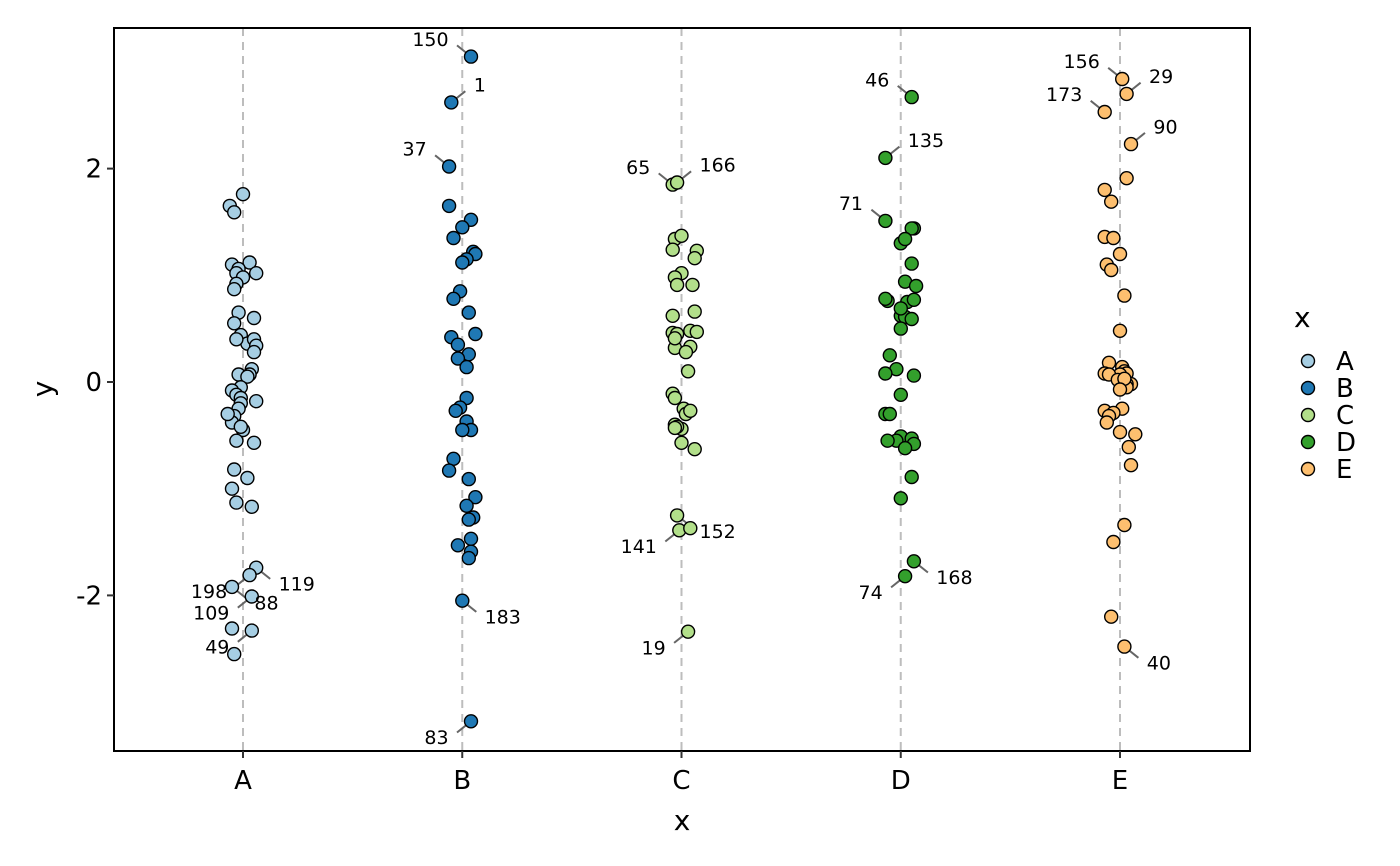 Image resolution: width=1400 pixels, height=866 pixels. I want to click on legend-key-A, so click(1308, 361).